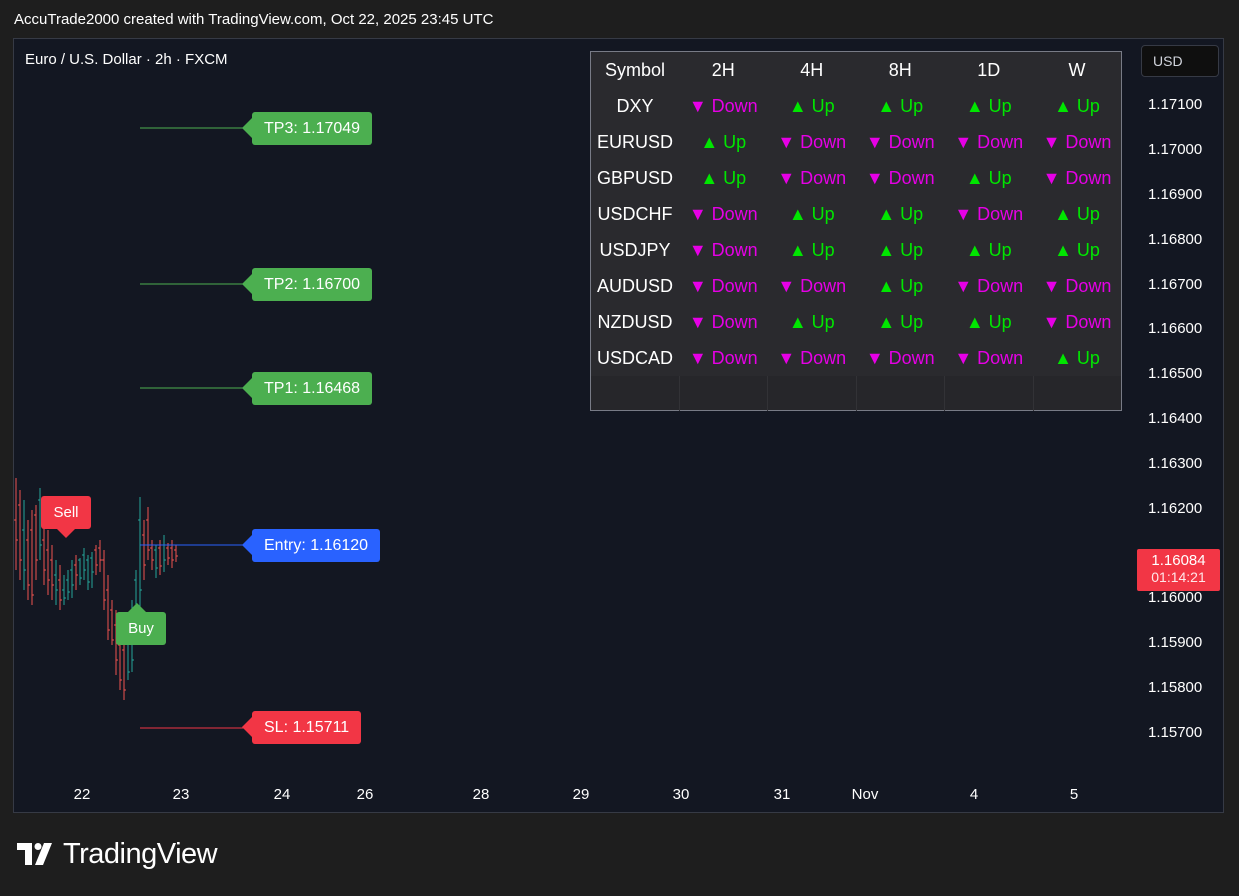 The height and width of the screenshot is (896, 1239). I want to click on last-price-badge: 1.16084 01:14:21, so click(1178, 570).